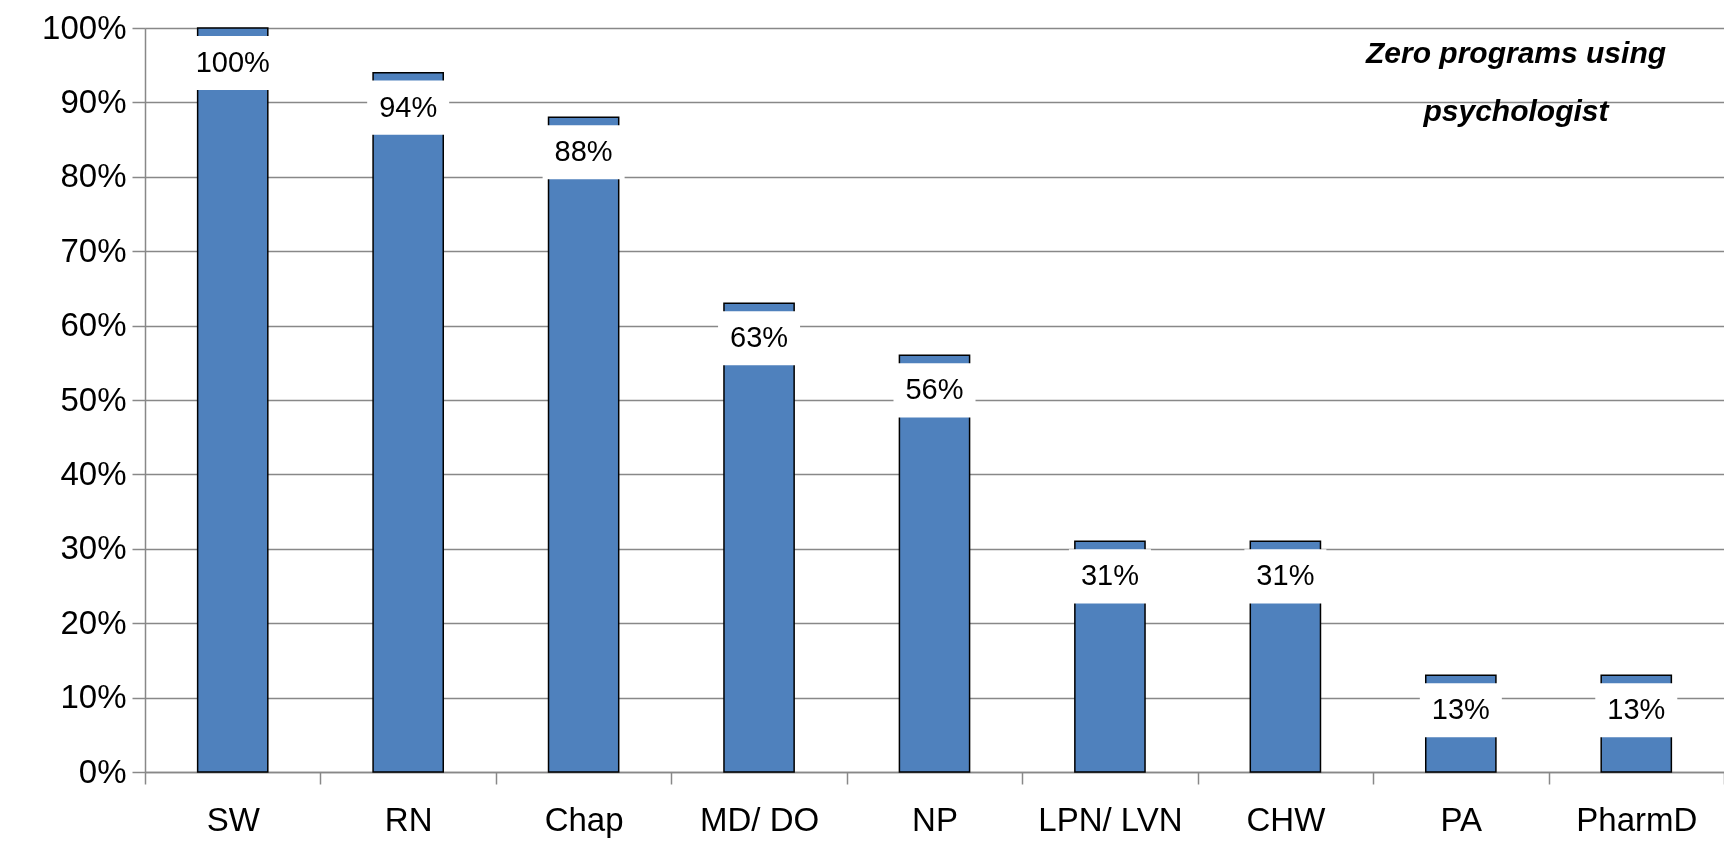 Image resolution: width=1724 pixels, height=849 pixels. I want to click on y-tick-label: 80%, so click(93, 176).